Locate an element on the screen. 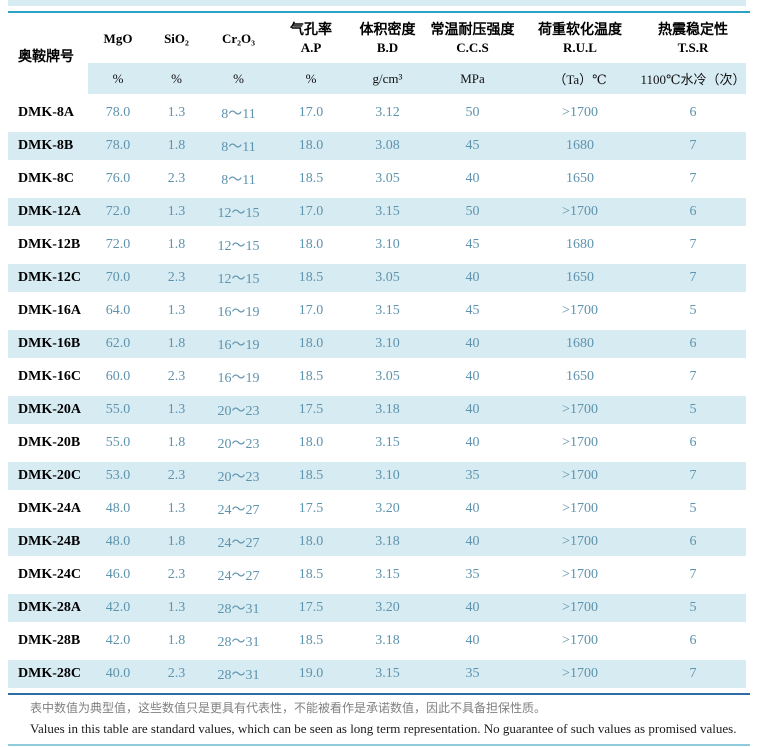  column-header: MgO is located at coordinates (118, 38).